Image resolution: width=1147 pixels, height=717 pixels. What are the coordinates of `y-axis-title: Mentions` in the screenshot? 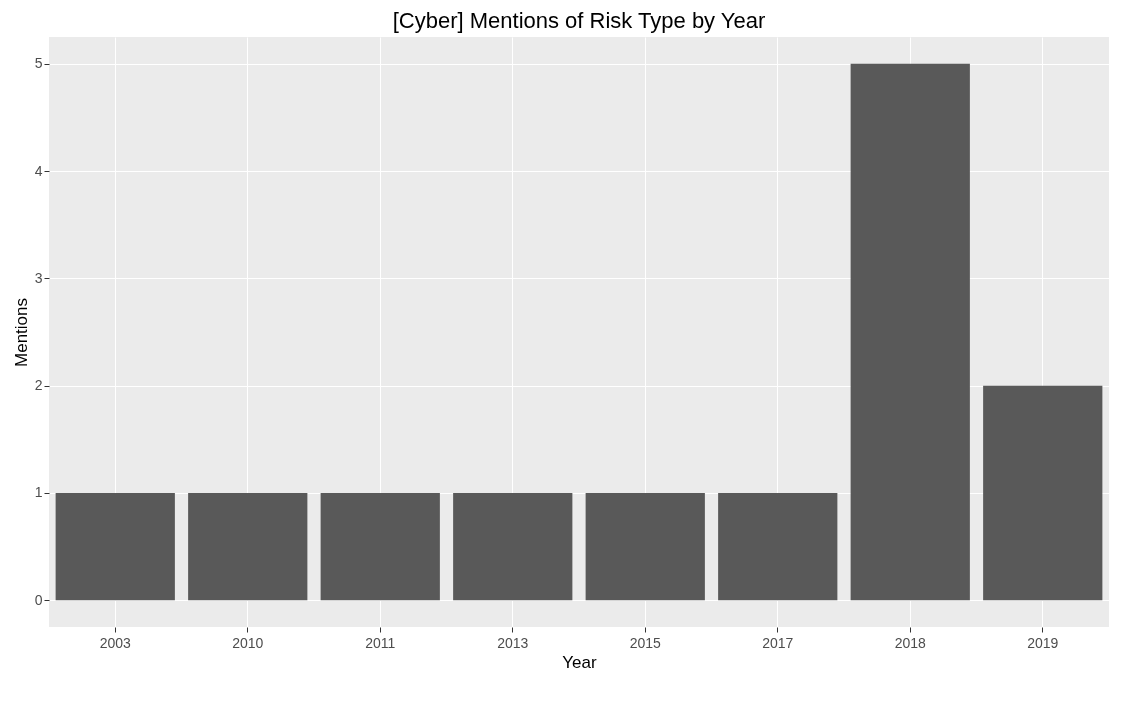 It's located at (21, 332).